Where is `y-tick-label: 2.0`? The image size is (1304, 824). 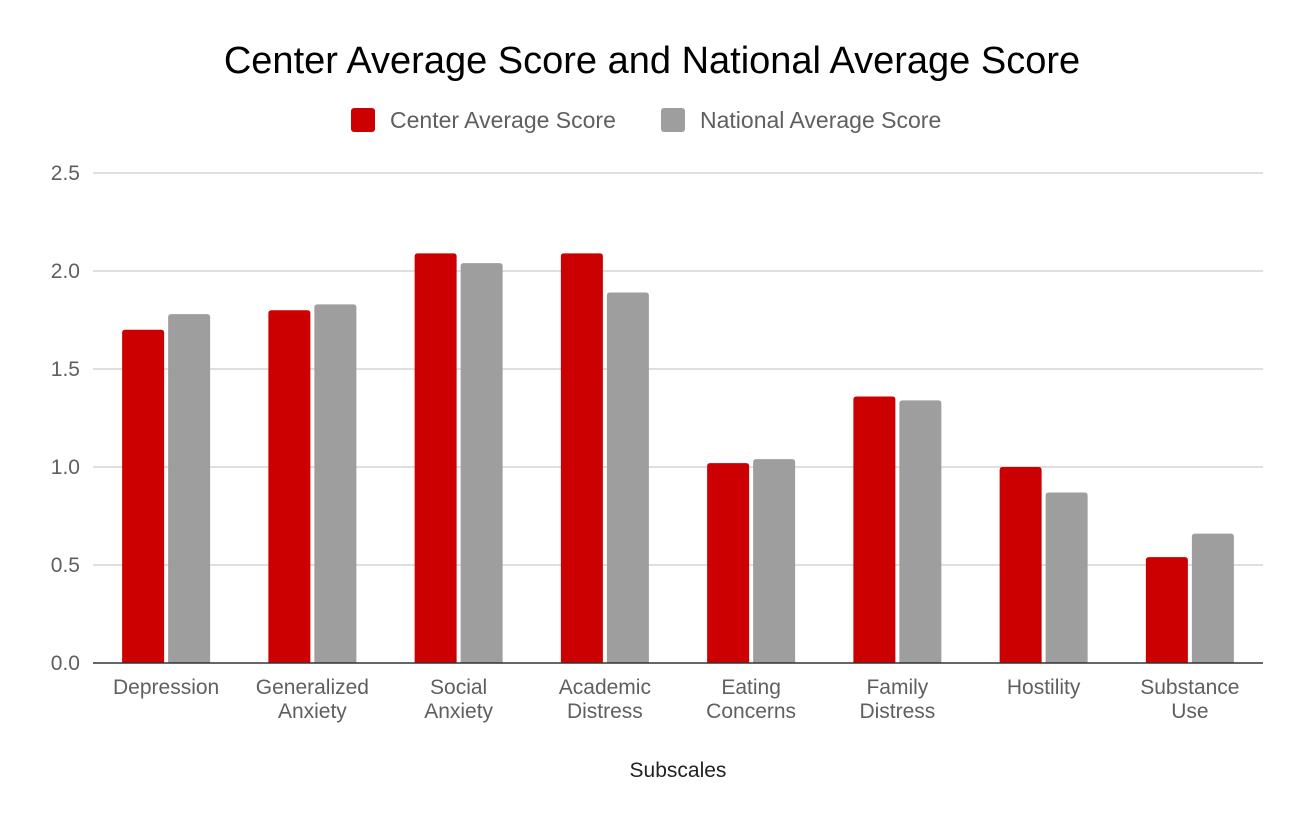
y-tick-label: 2.0 is located at coordinates (65, 271).